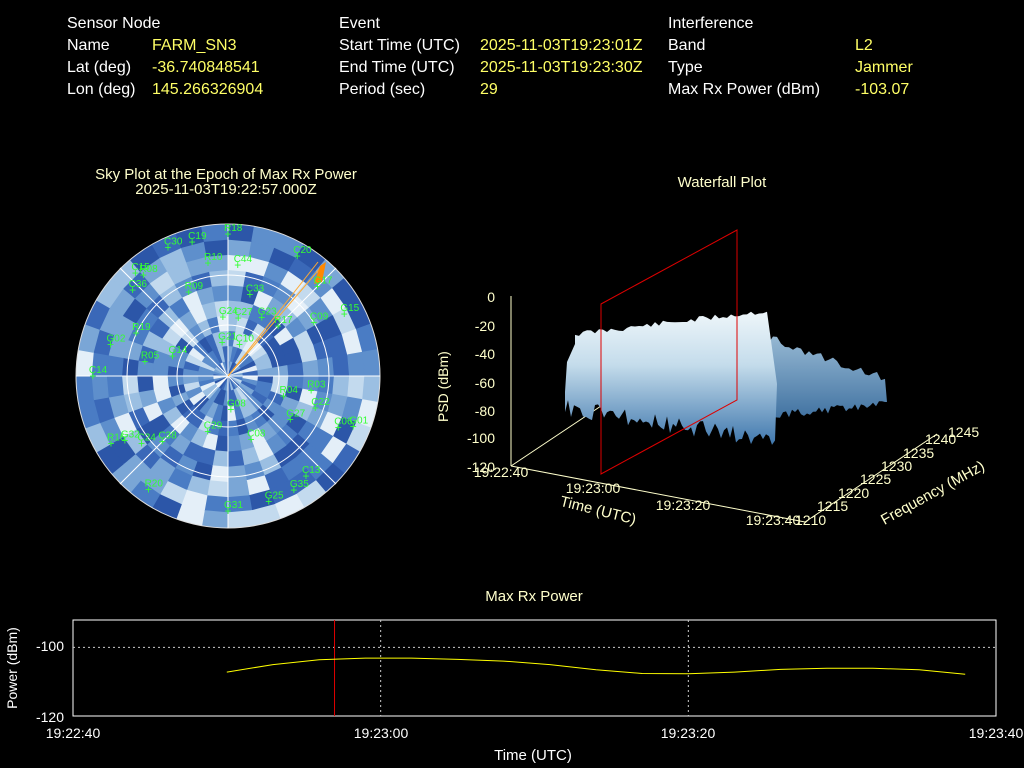 This screenshot has height=768, width=1024. I want to click on satellite-label: G27, so click(295, 414).